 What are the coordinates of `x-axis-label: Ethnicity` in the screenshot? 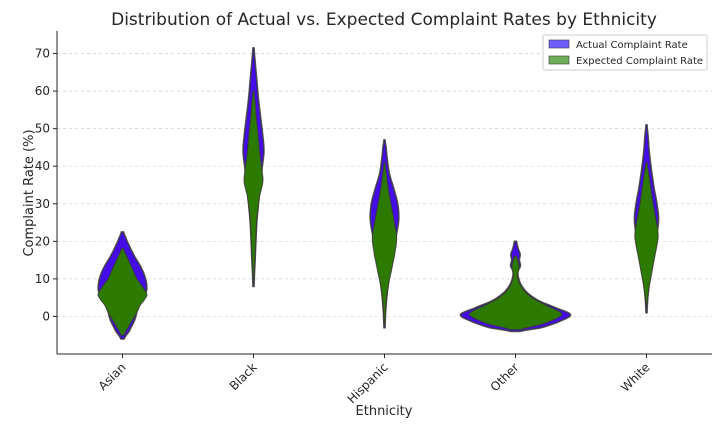 It's located at (384, 411).